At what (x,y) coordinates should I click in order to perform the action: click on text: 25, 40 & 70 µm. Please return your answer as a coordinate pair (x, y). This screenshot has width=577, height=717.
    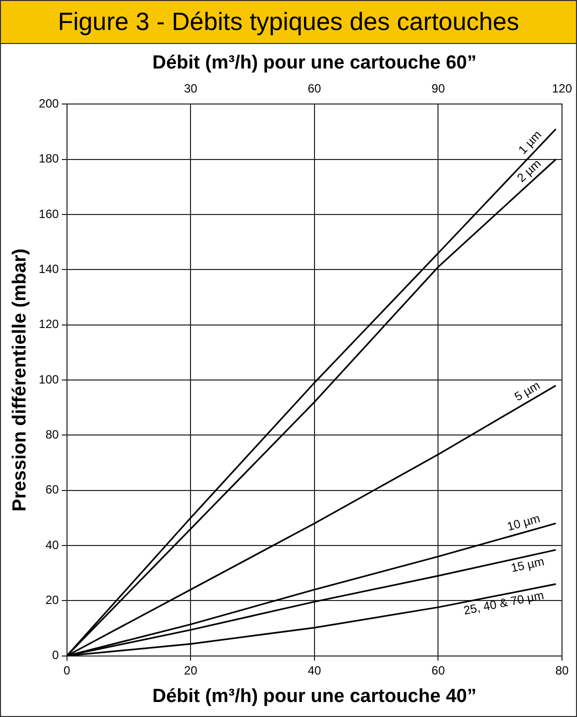
    Looking at the image, I should click on (504, 603).